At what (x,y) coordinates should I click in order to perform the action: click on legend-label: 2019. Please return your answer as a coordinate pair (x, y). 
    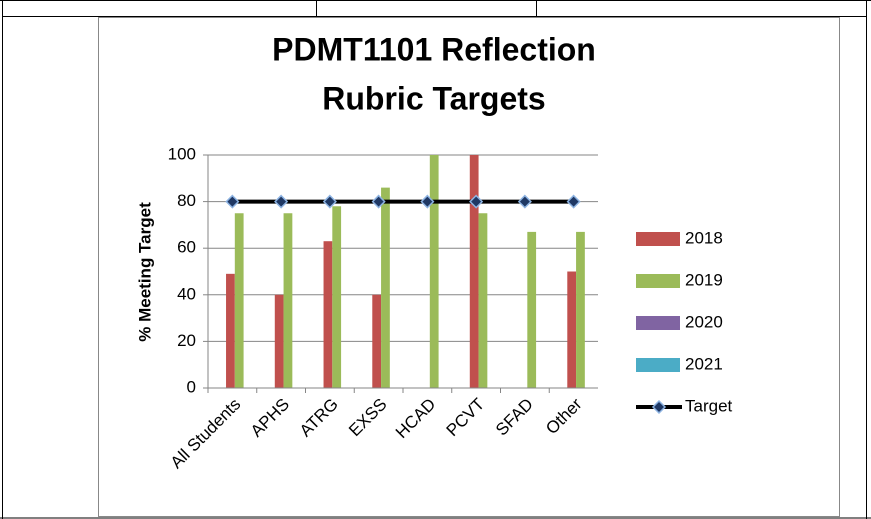
    Looking at the image, I should click on (704, 279).